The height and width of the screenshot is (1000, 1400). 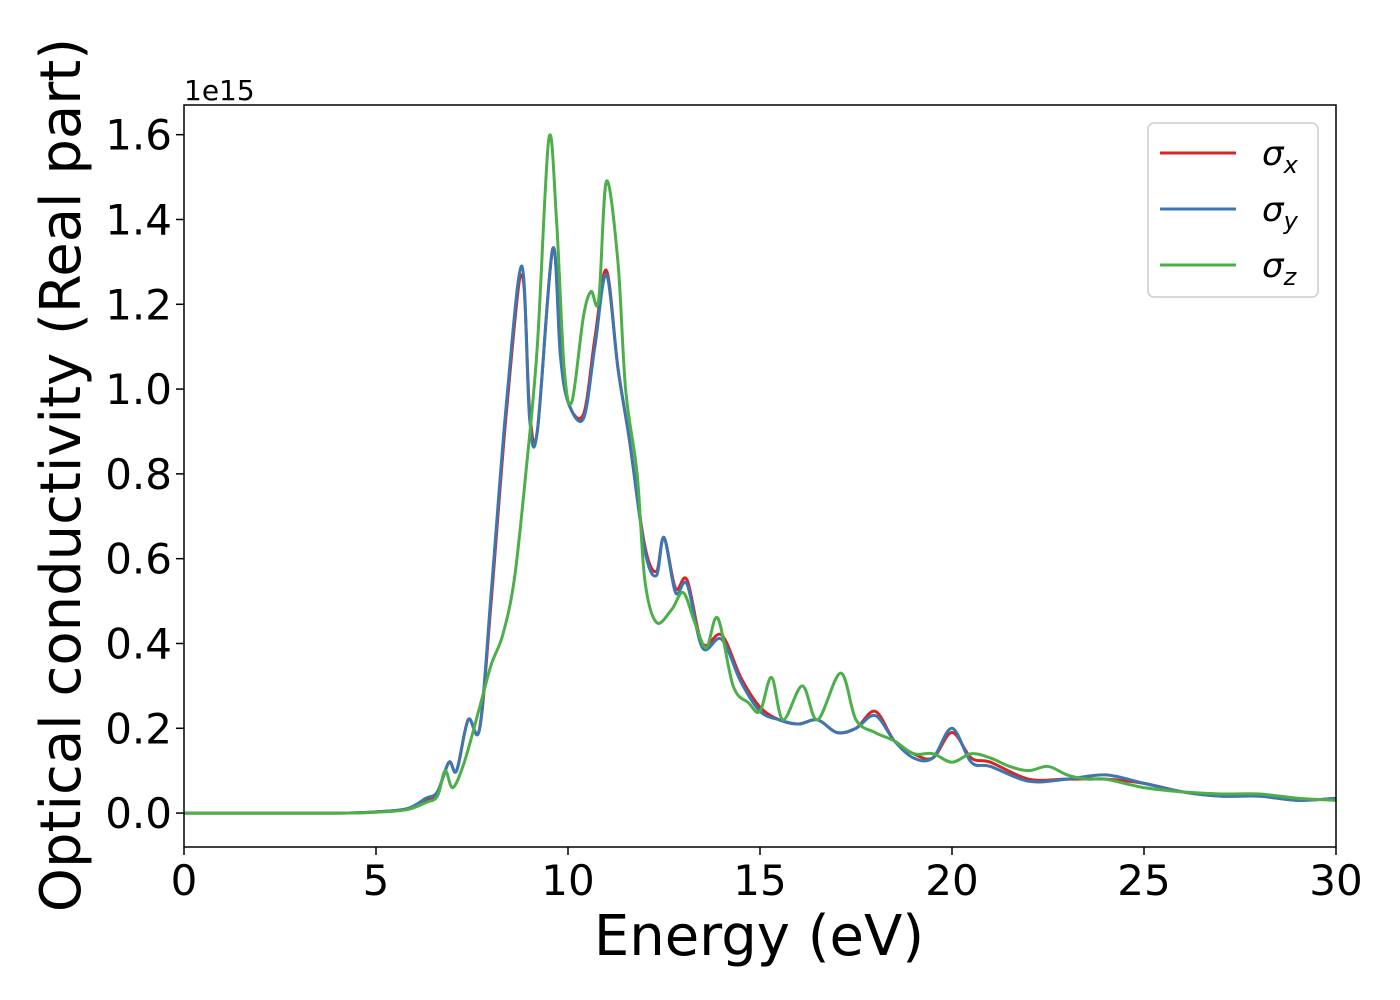 I want to click on y-tick-label: 0.0, so click(x=138, y=813).